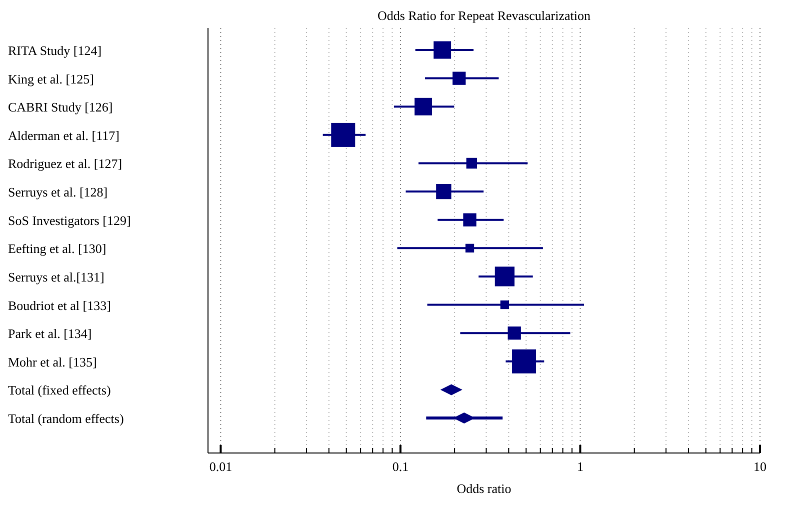 The height and width of the screenshot is (507, 786). What do you see at coordinates (56, 276) in the screenshot?
I see `y-tick-label: Serruys et al.[131]` at bounding box center [56, 276].